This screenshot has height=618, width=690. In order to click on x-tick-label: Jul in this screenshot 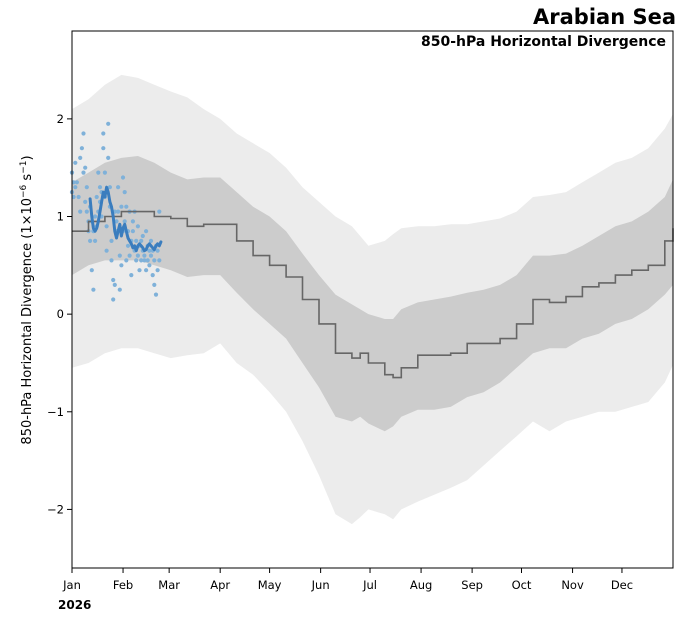, I will do `click(369, 585)`.